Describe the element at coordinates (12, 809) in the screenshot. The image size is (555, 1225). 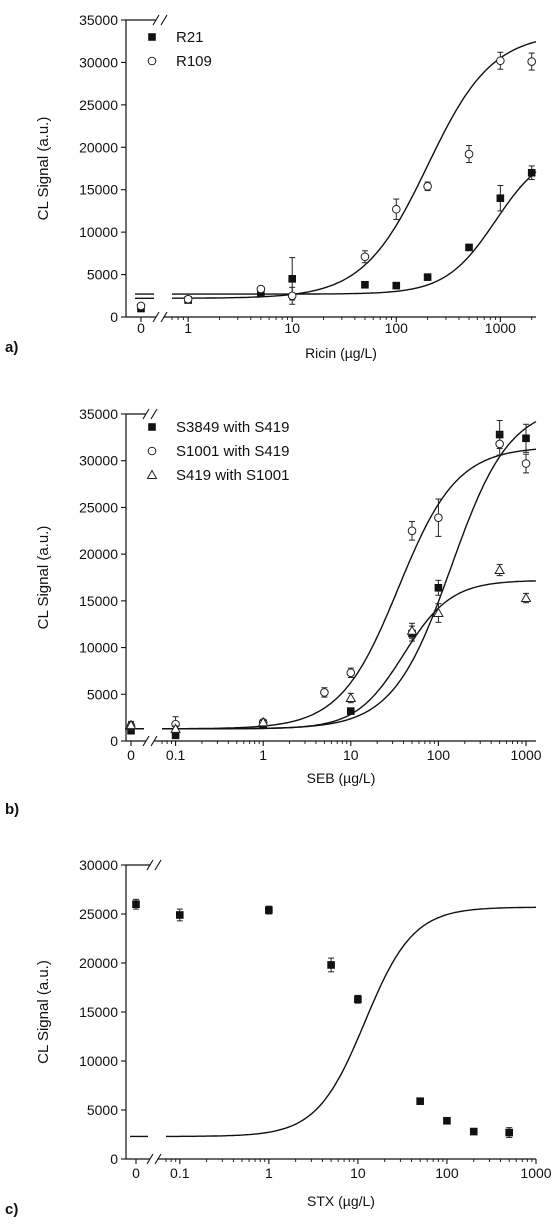
I see `panel-label: b)` at that location.